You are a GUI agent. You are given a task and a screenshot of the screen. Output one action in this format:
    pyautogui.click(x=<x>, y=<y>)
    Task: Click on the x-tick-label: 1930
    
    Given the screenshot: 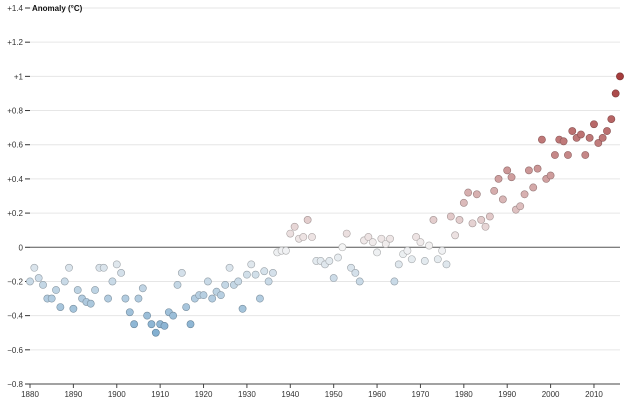 What is the action you would take?
    pyautogui.click(x=247, y=394)
    